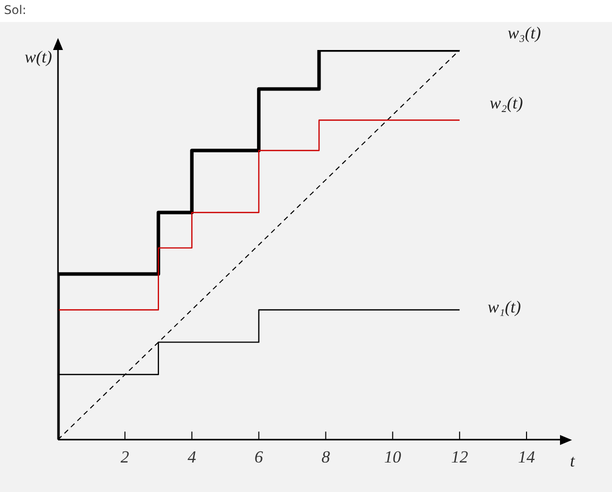  What do you see at coordinates (325, 456) in the screenshot?
I see `x-tick-label: 8` at bounding box center [325, 456].